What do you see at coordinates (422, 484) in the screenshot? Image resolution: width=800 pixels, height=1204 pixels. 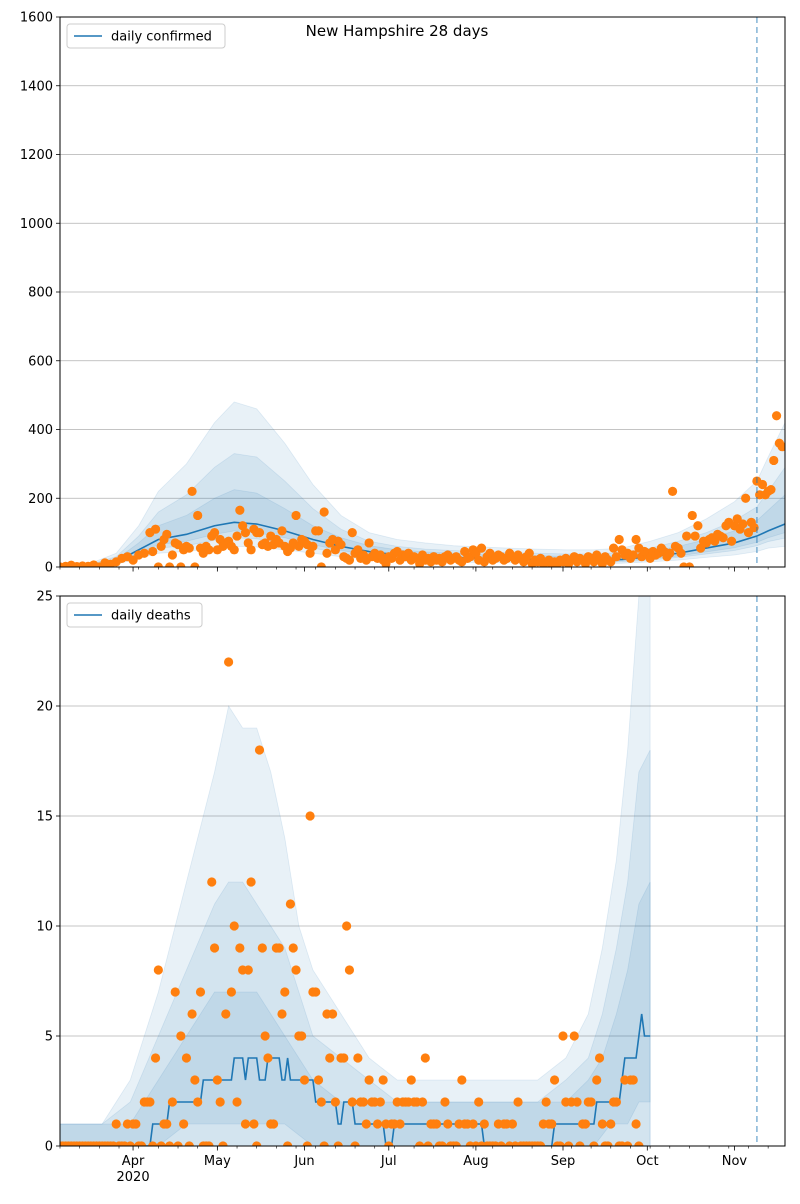 I see `plot-area` at bounding box center [422, 484].